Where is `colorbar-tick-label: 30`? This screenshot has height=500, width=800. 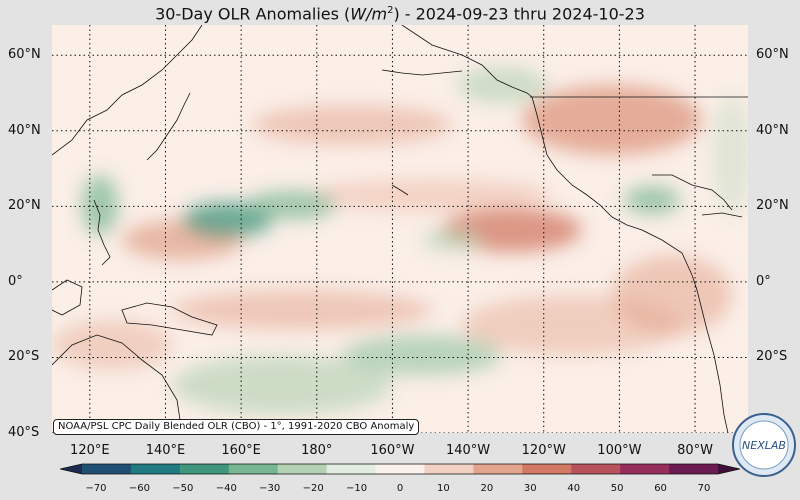 colorbar-tick-label: 30 is located at coordinates (530, 488).